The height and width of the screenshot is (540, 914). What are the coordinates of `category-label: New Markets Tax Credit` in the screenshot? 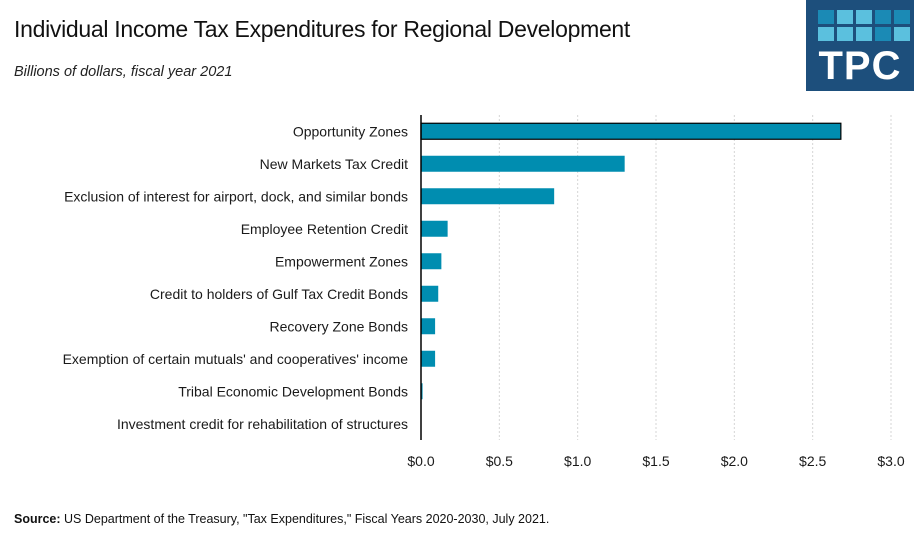 It's located at (334, 164).